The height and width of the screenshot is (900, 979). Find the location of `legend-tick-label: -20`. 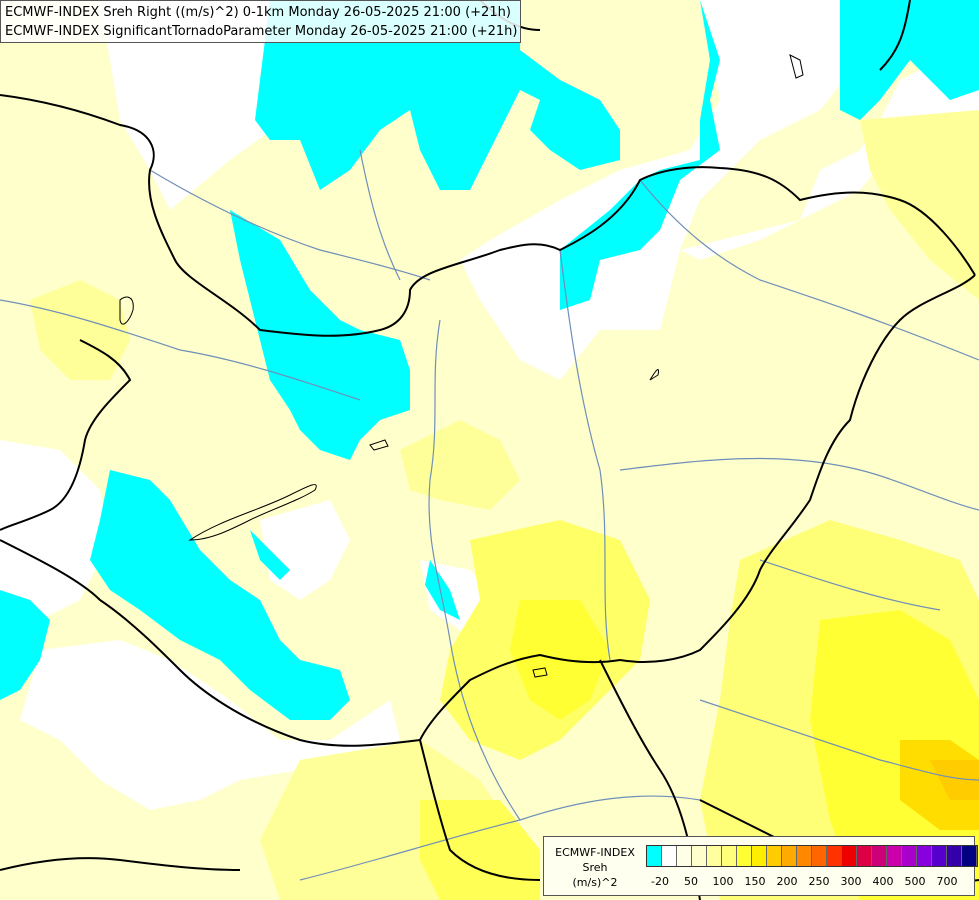

legend-tick-label: -20 is located at coordinates (660, 881).